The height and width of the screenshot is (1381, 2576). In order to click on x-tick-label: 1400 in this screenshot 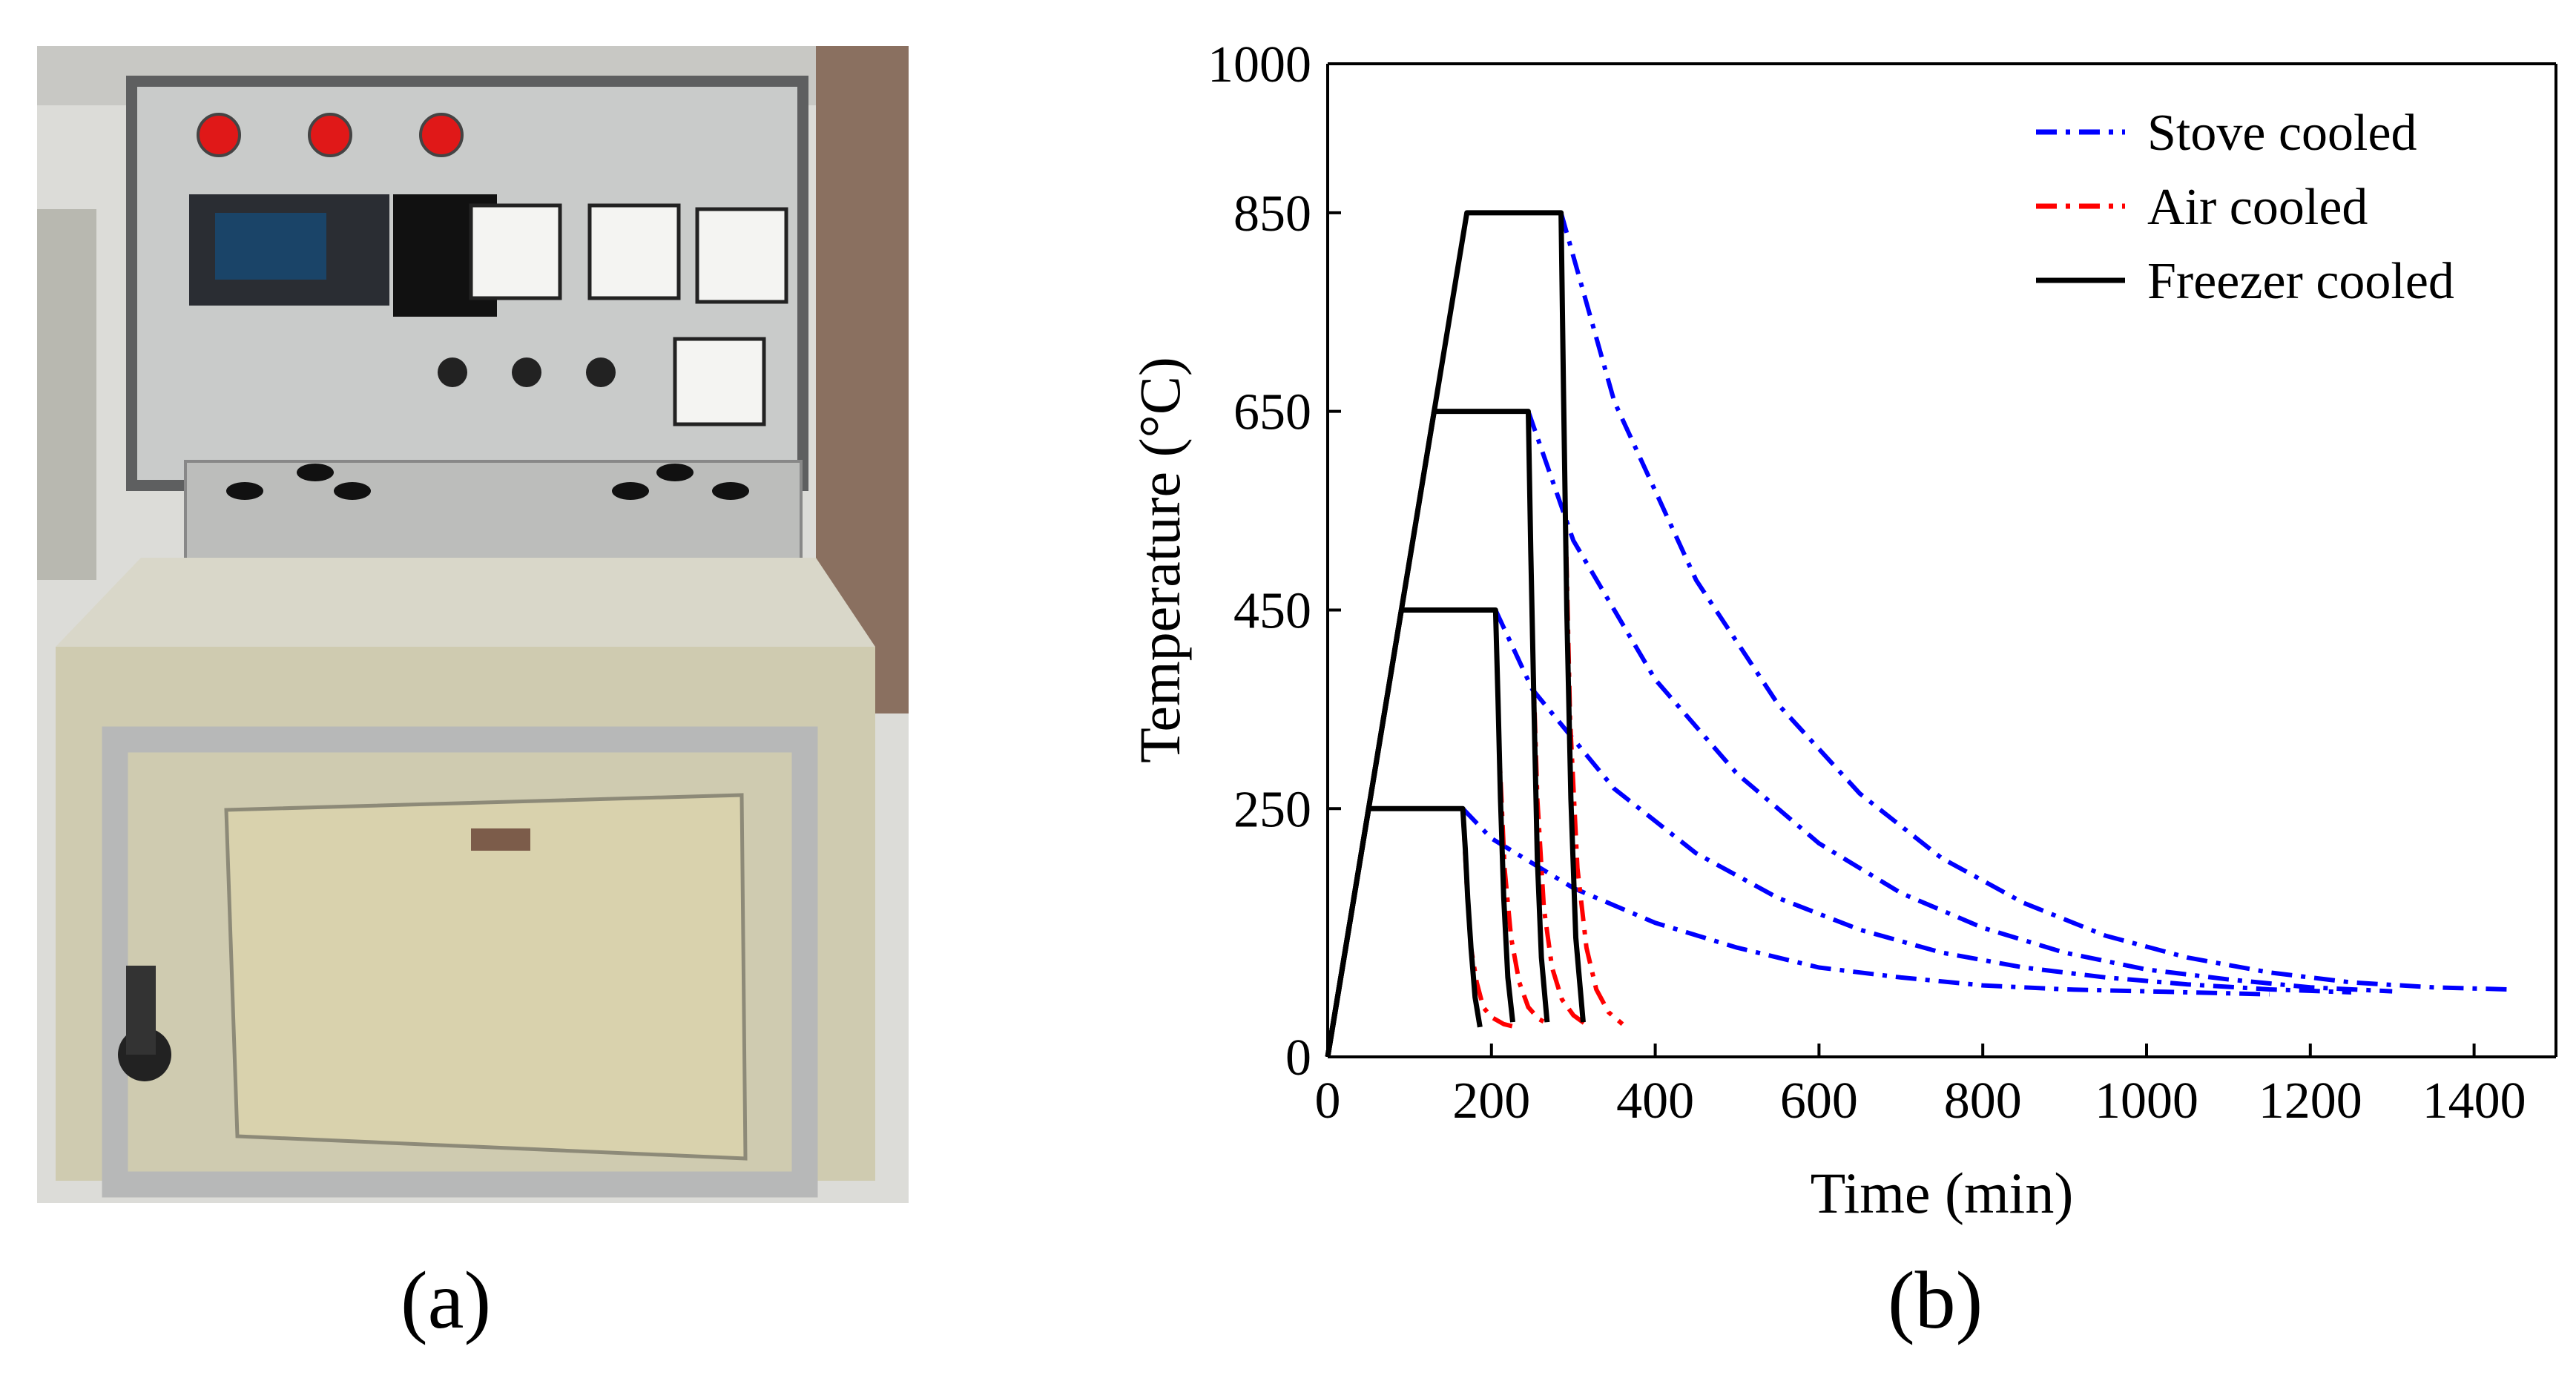, I will do `click(2474, 1101)`.